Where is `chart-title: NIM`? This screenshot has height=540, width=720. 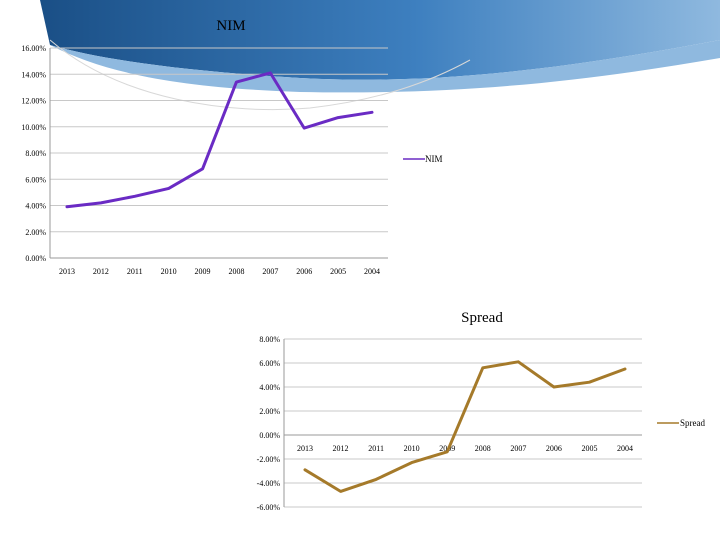 chart-title: NIM is located at coordinates (230, 26).